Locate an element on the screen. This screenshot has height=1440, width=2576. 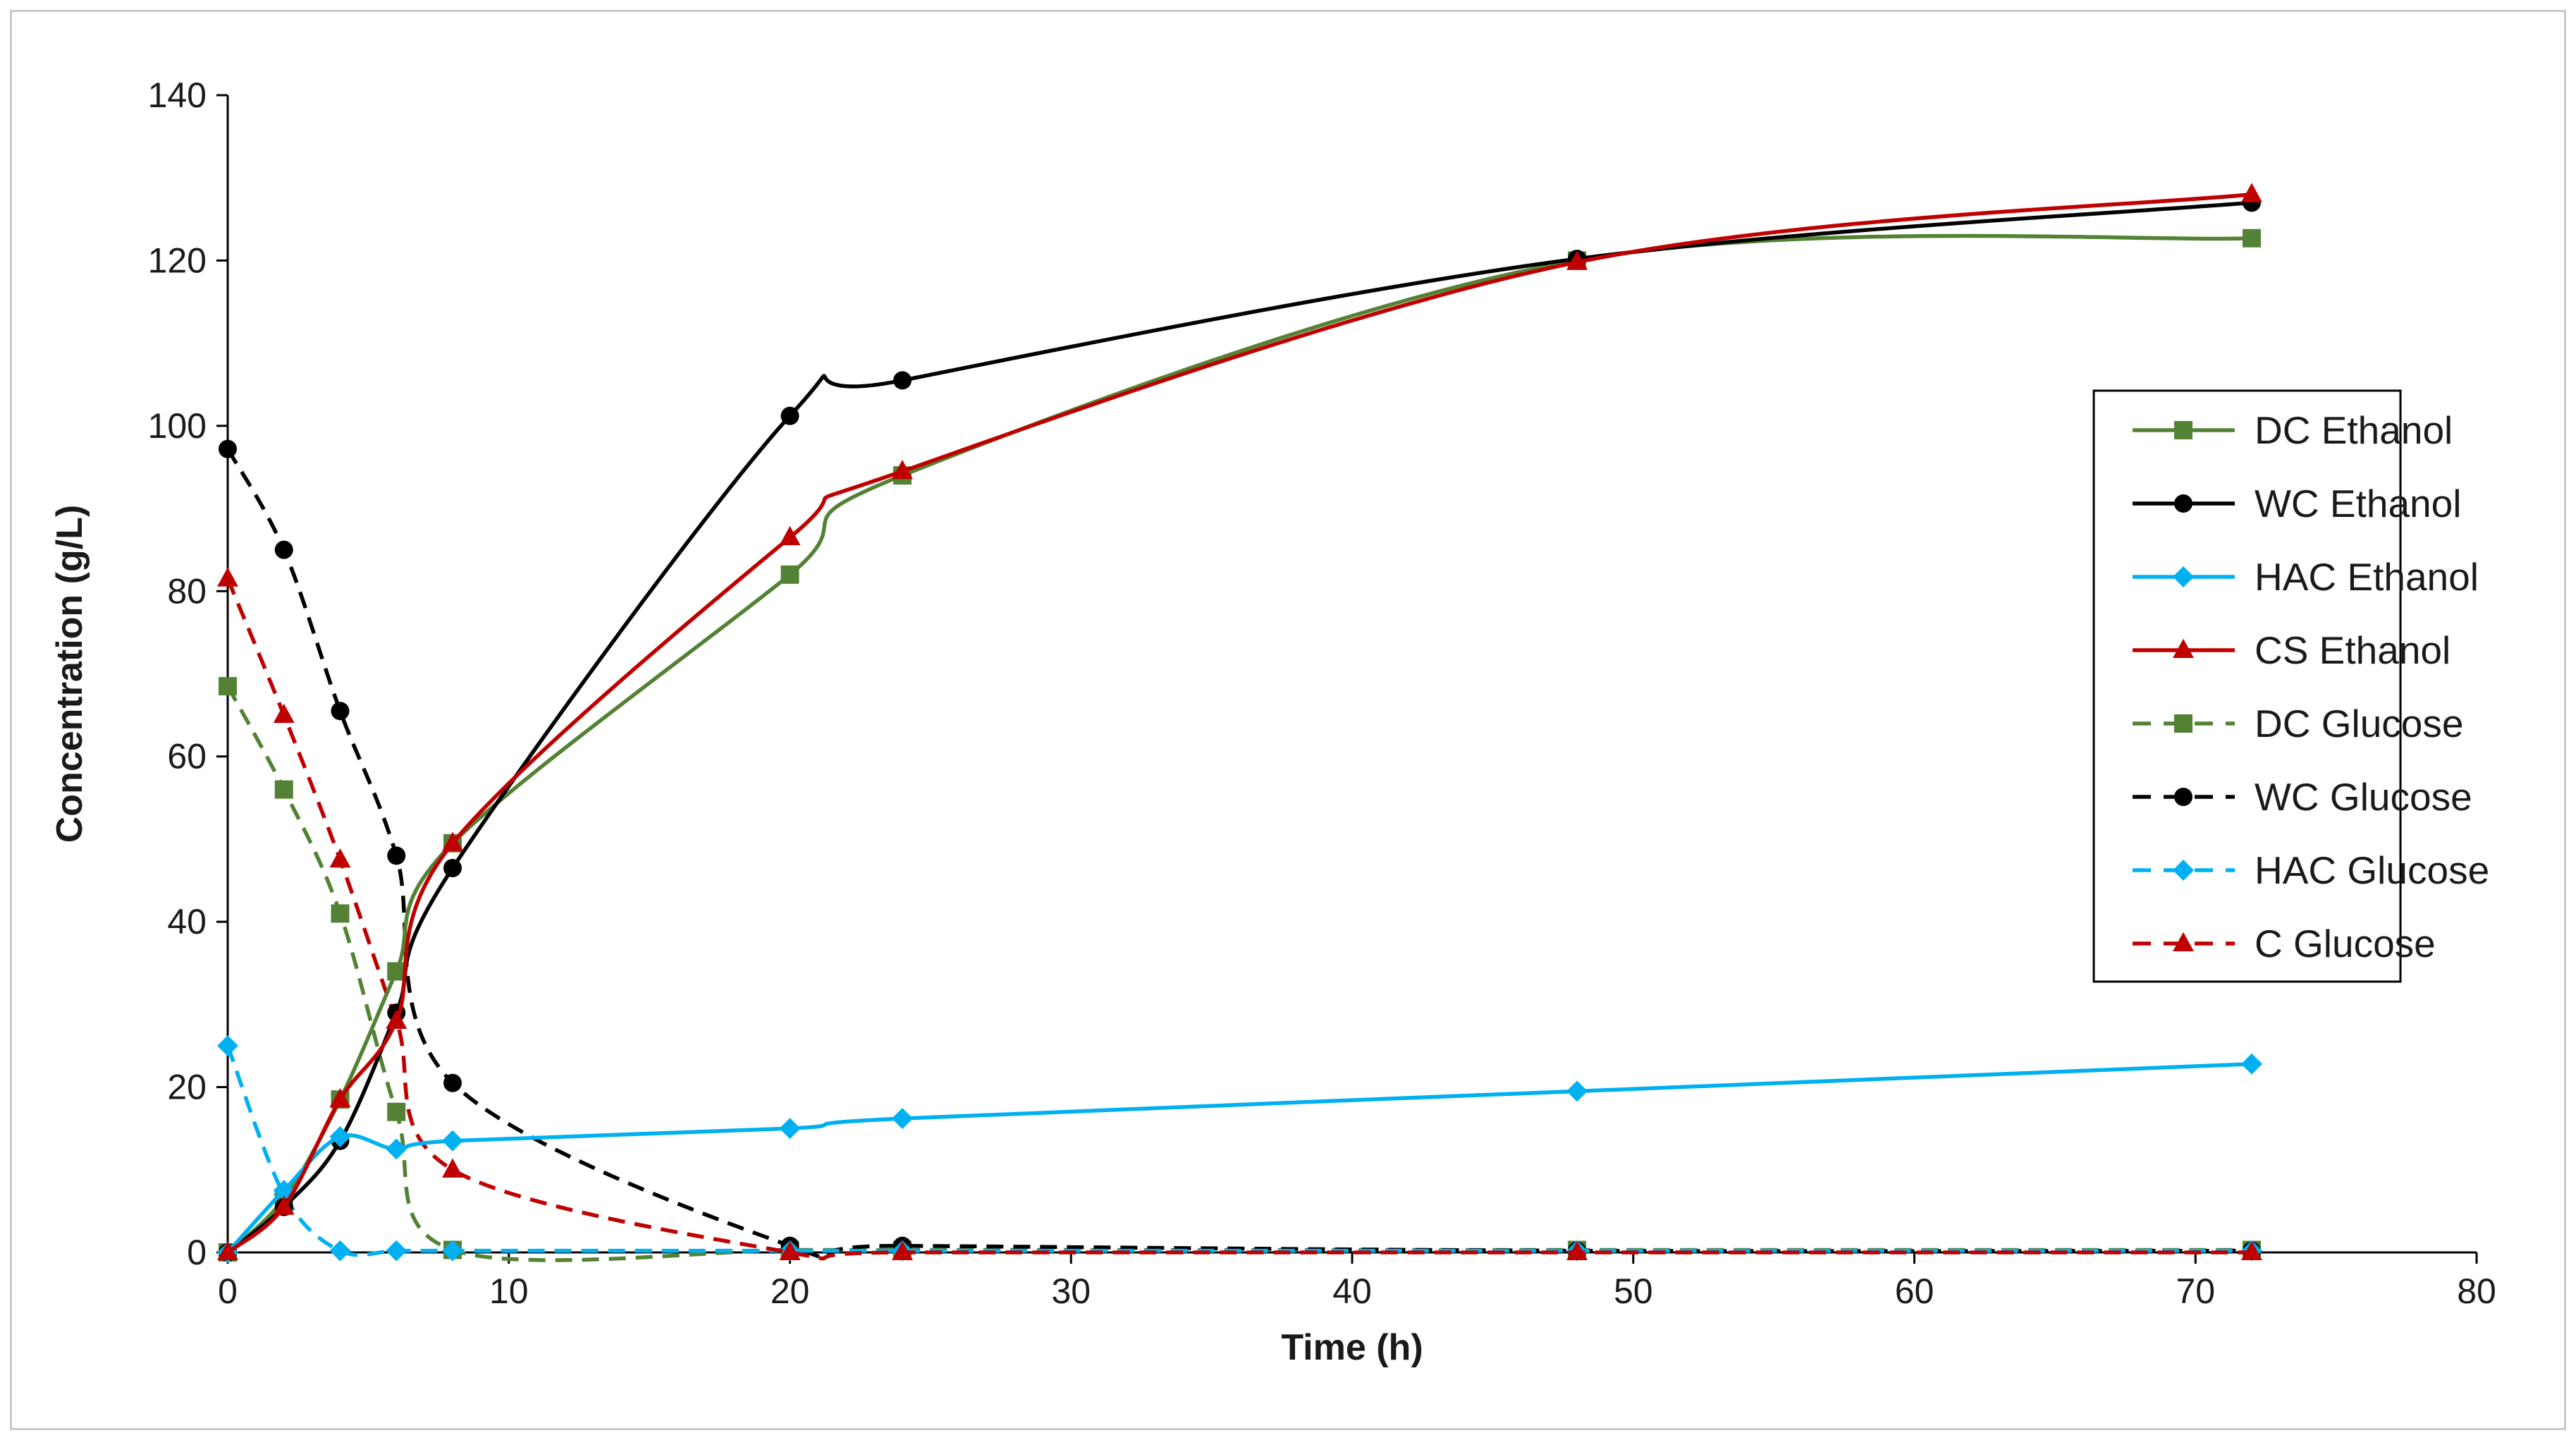
legend-item: HAC Glucose is located at coordinates (2311, 870).